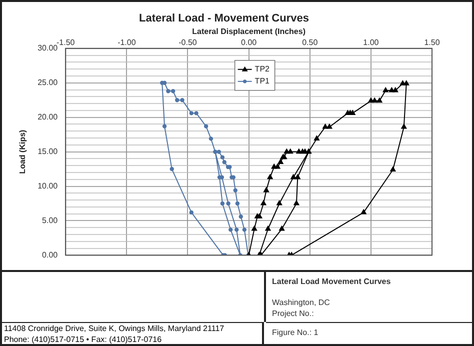 This screenshot has height=346, width=474. Describe the element at coordinates (127, 42) in the screenshot. I see `x-tick-label: -1.00` at that location.